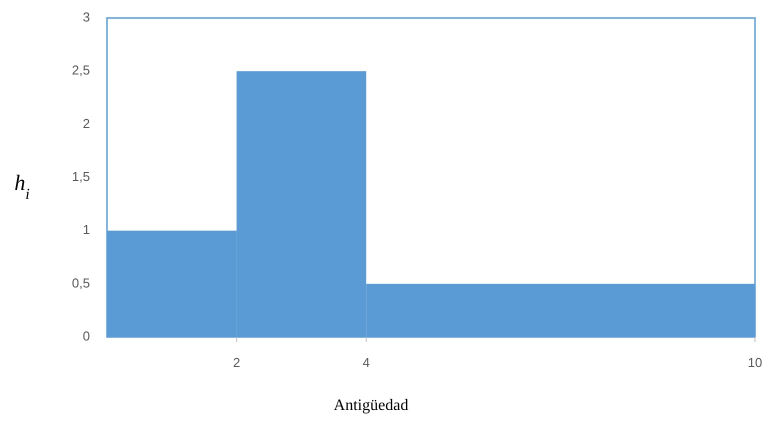  What do you see at coordinates (22, 186) in the screenshot?
I see `y-axis-title: h$_{i}$` at bounding box center [22, 186].